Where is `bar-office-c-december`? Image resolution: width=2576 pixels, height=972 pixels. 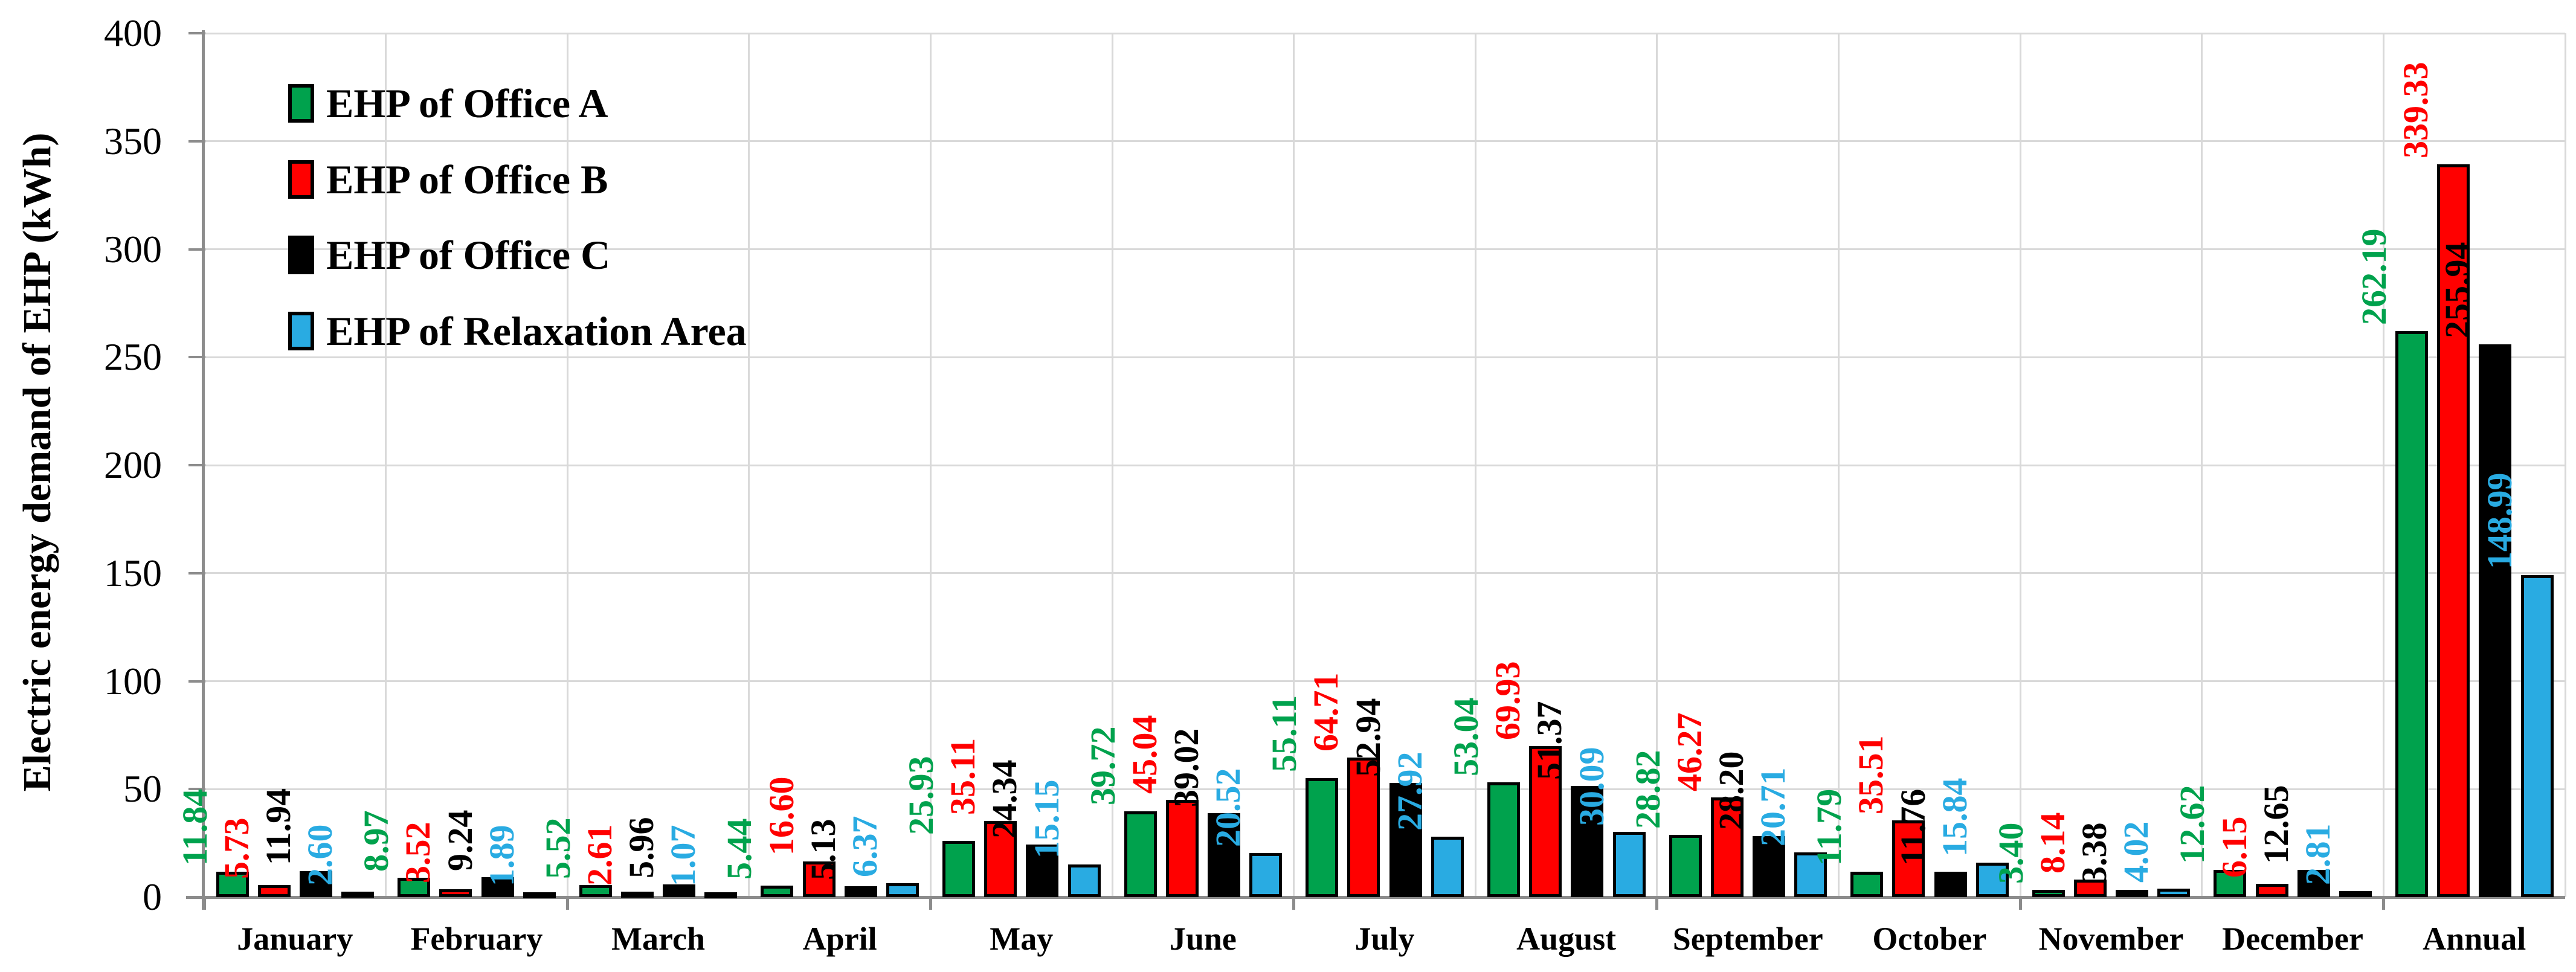 bar-office-c-december is located at coordinates (2313, 883).